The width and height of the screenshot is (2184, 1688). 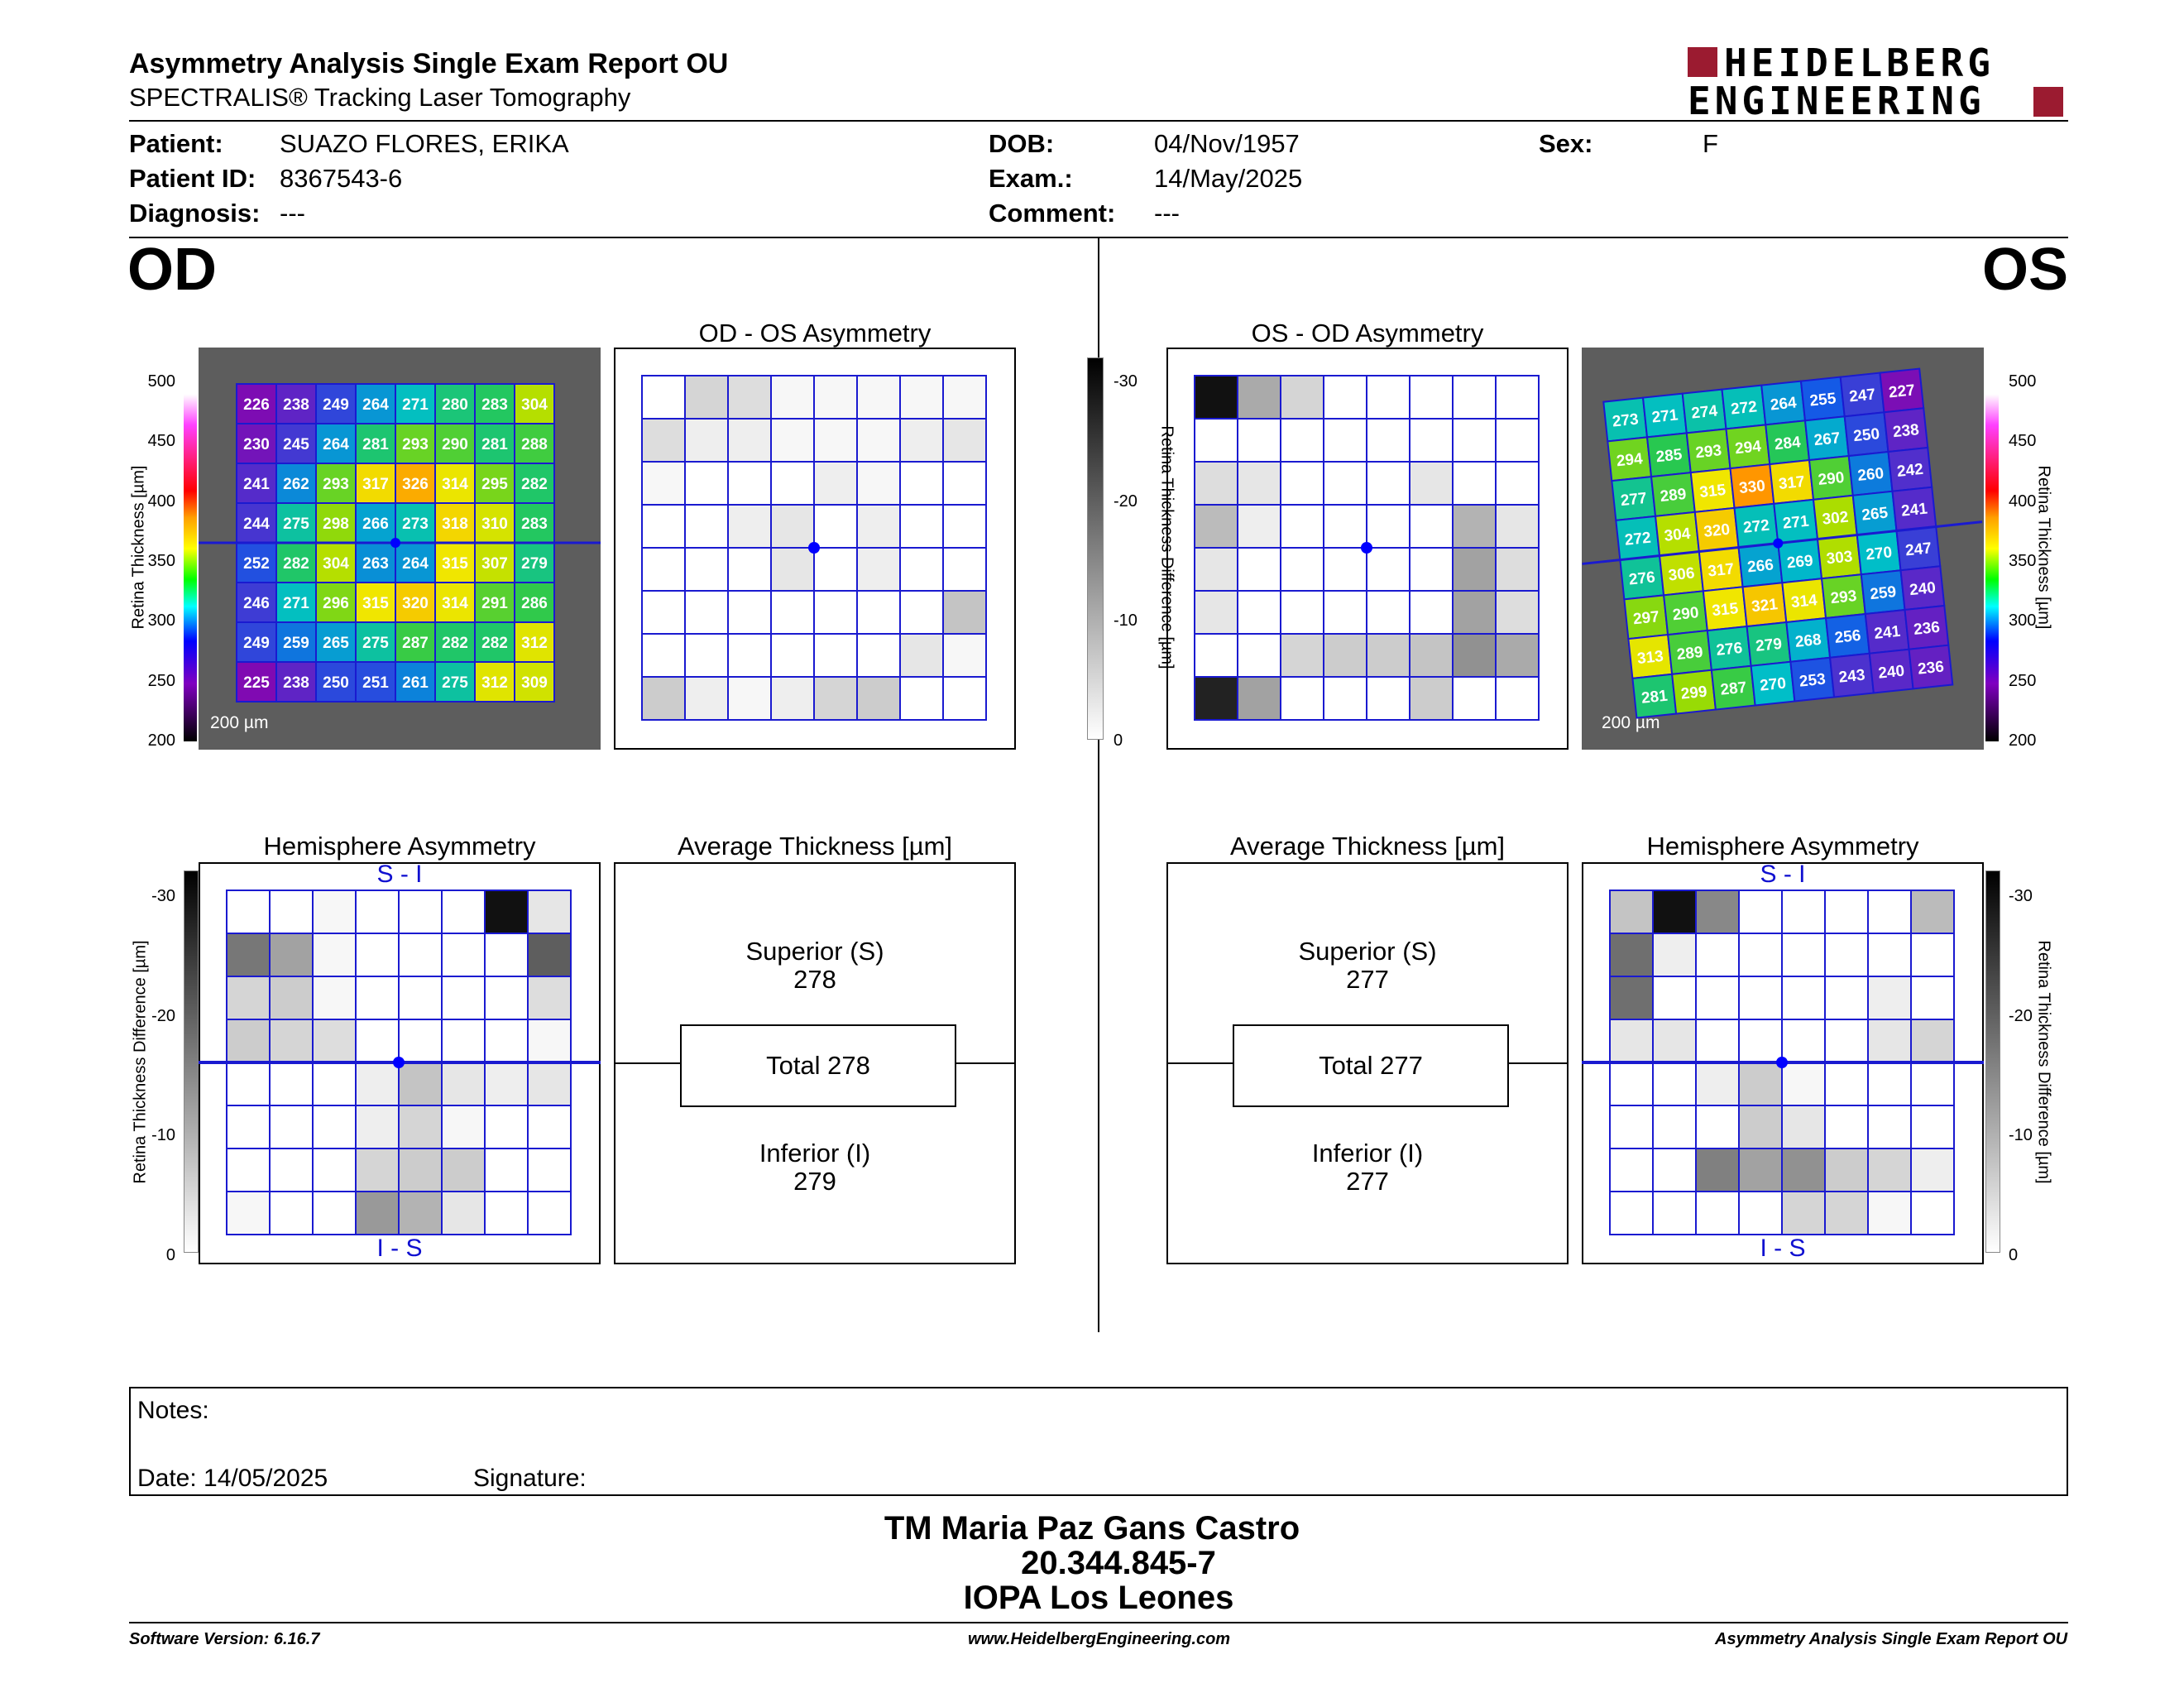 What do you see at coordinates (2021, 1015) in the screenshot?
I see `axis-tick-label: -20` at bounding box center [2021, 1015].